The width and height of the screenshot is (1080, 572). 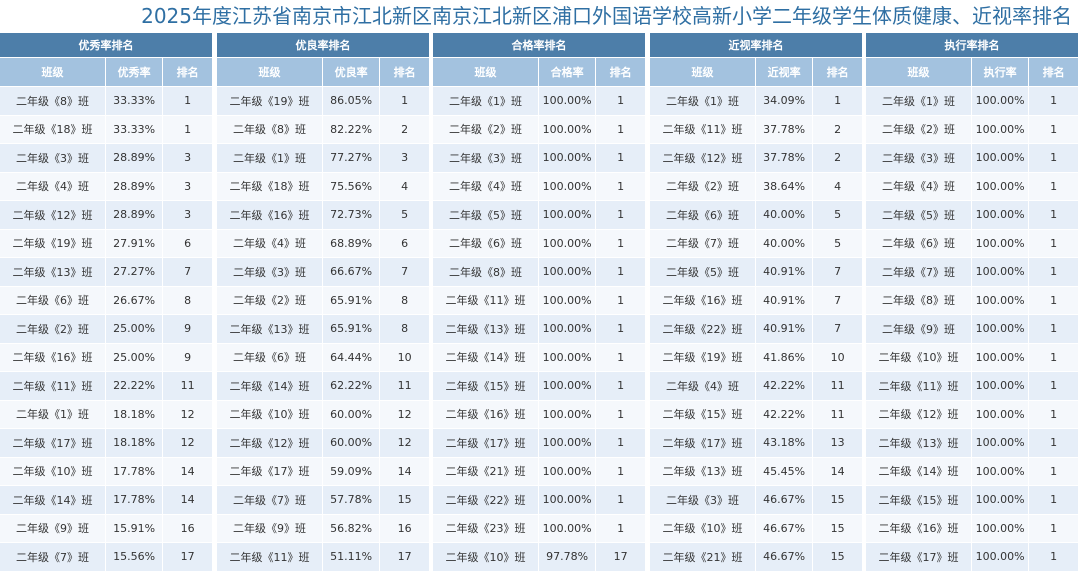 I want to click on table-row: 二年级《12》班 100.00% 1, so click(x=972, y=413).